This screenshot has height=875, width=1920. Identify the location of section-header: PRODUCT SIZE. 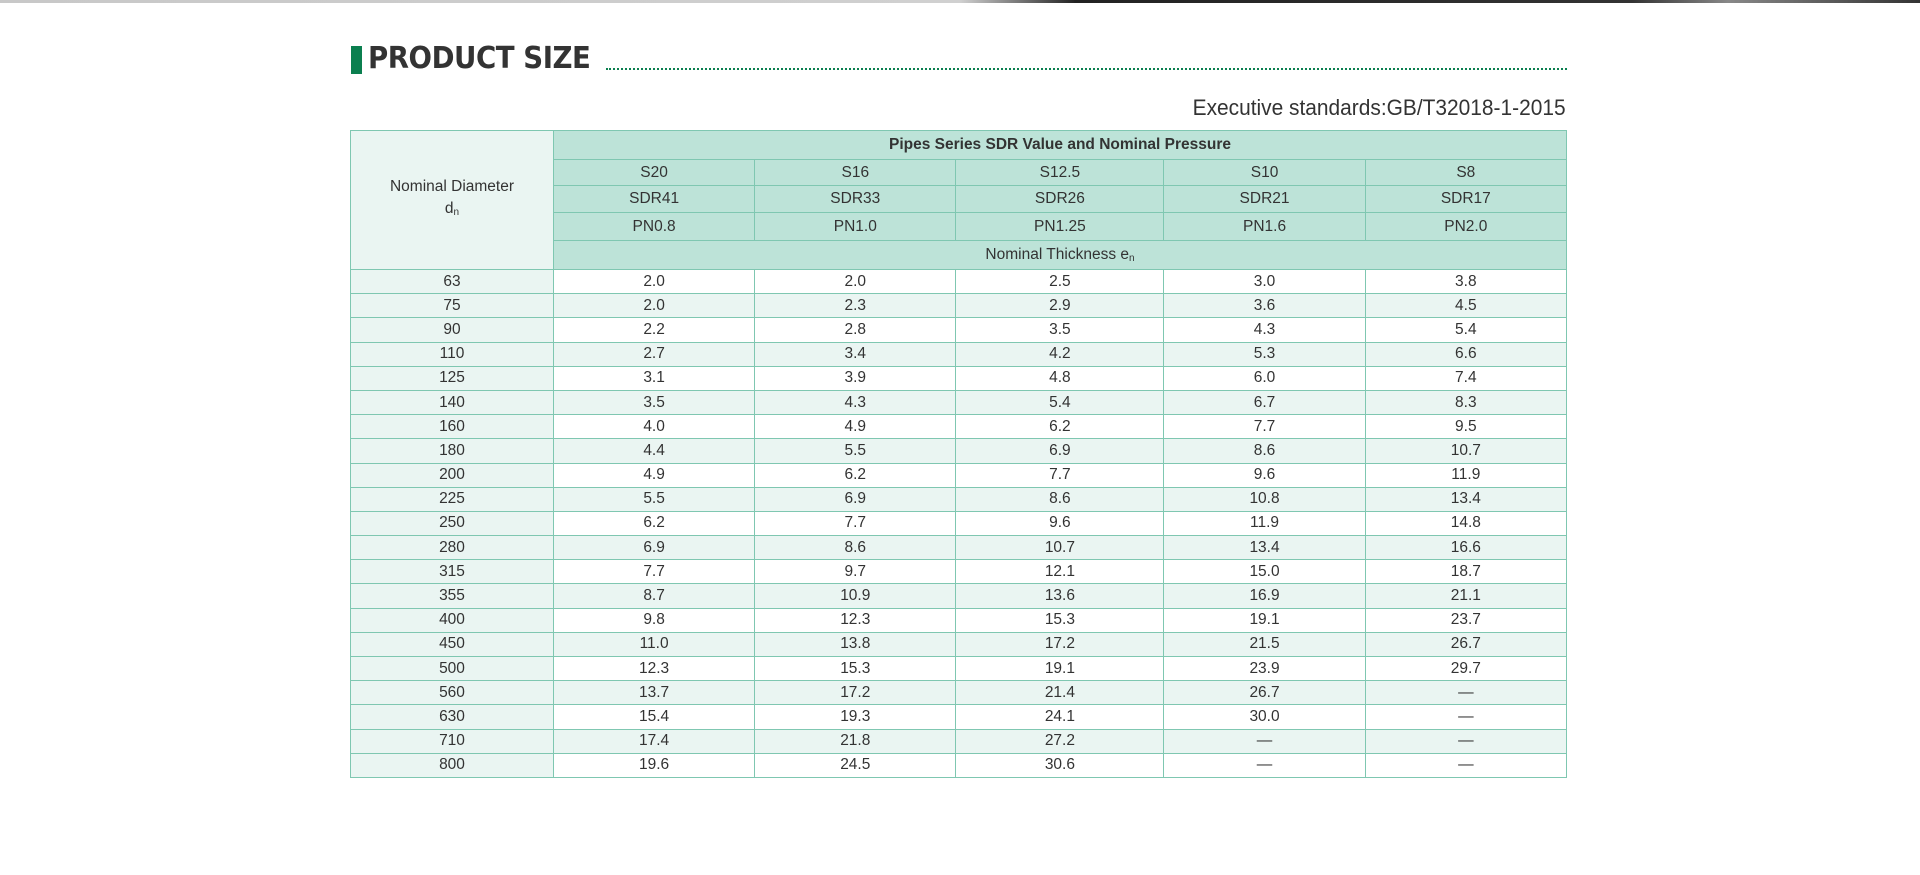
(959, 59).